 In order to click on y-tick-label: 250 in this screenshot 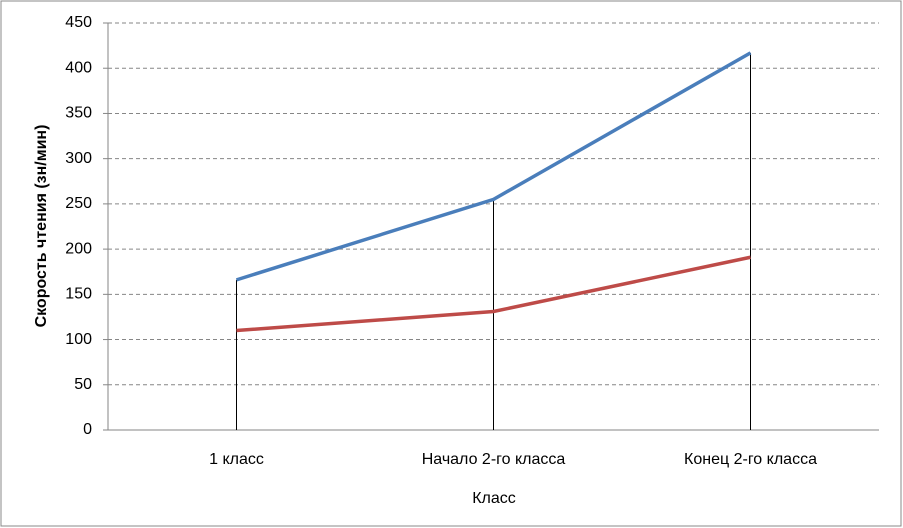, I will do `click(78, 203)`.